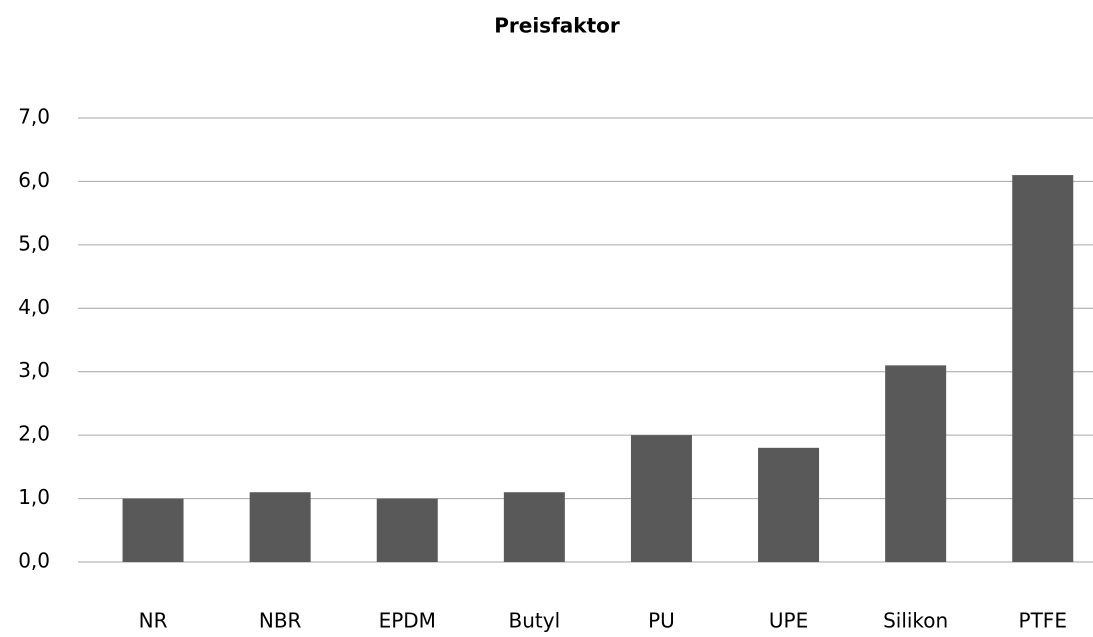  Describe the element at coordinates (34, 243) in the screenshot. I see `y-tick-label: 5,0` at that location.